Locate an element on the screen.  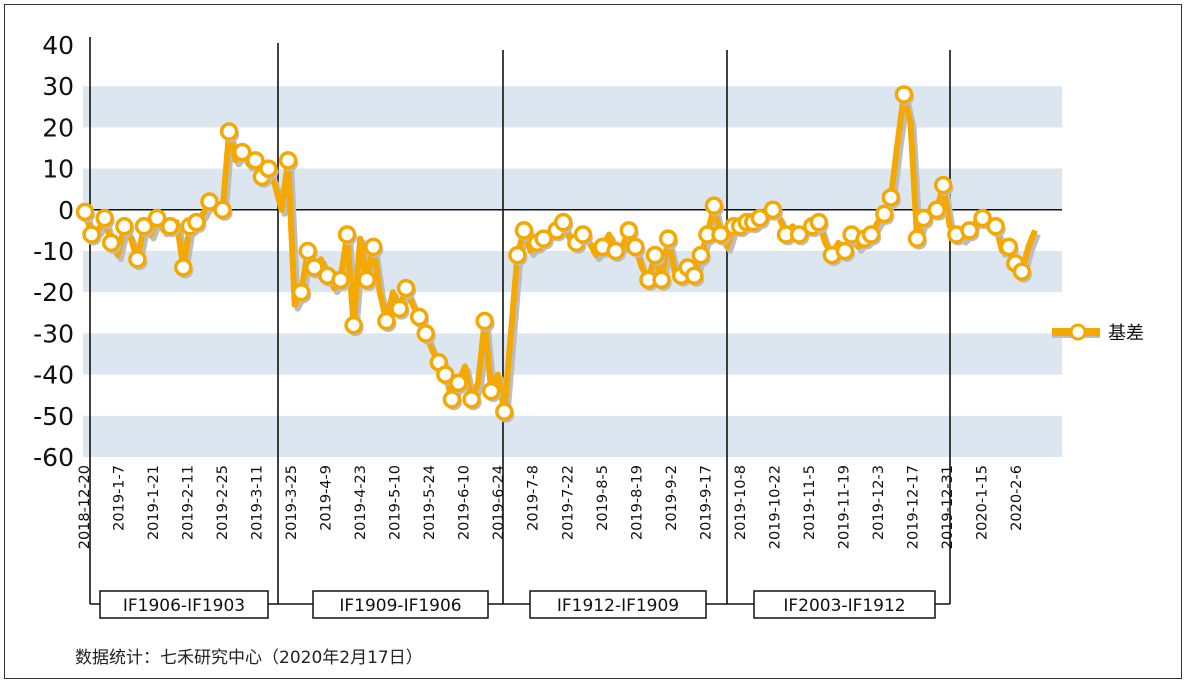
contract-label-text: IF1906-IF1903 is located at coordinates (184, 606).